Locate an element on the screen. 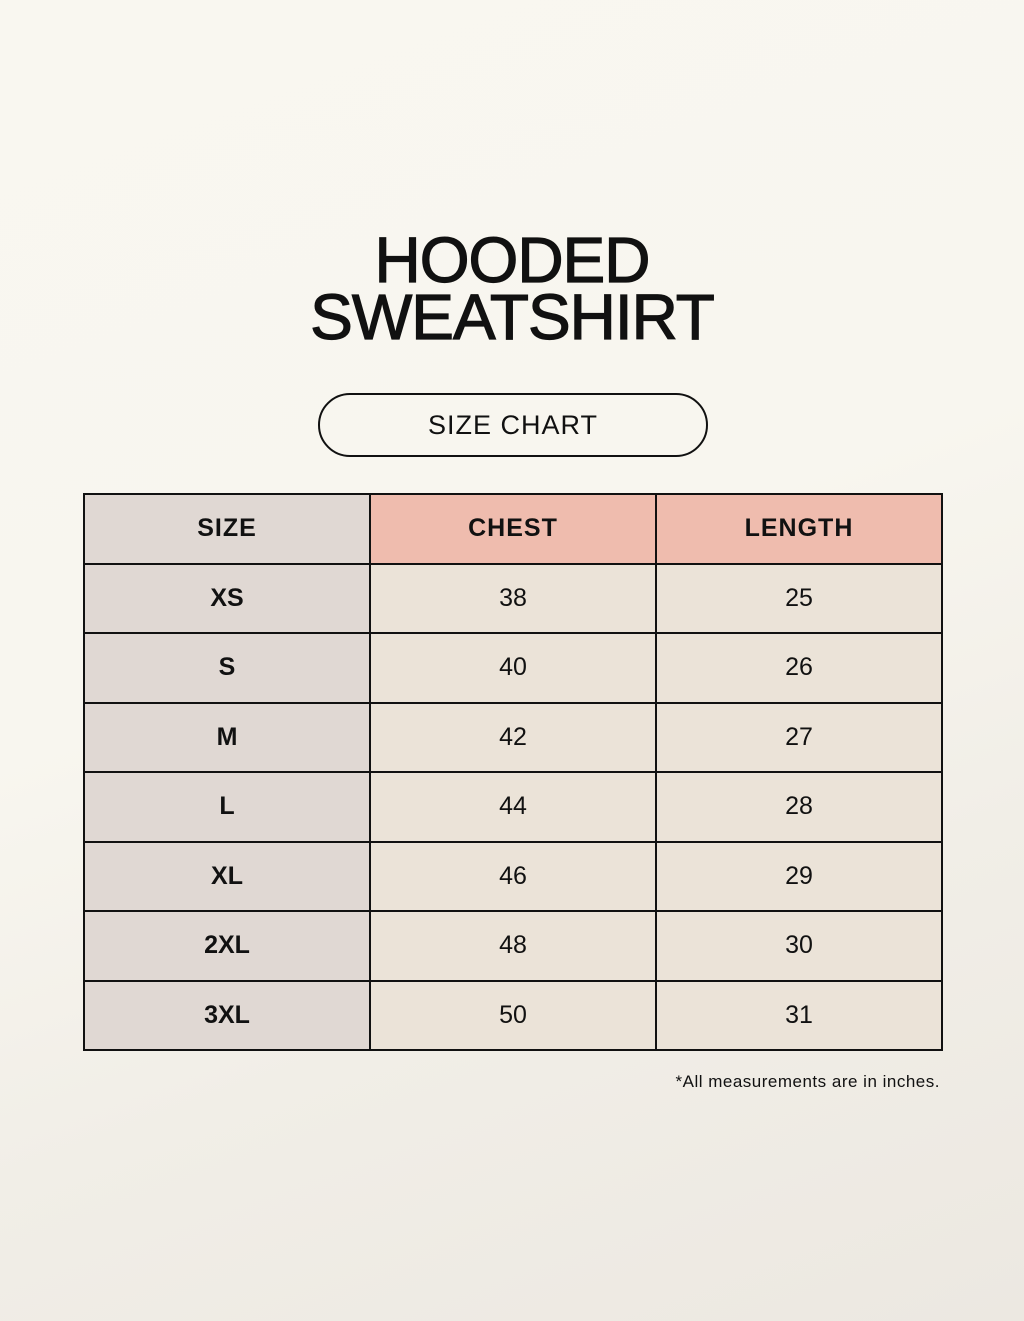  chest-cell: 38 is located at coordinates (513, 598).